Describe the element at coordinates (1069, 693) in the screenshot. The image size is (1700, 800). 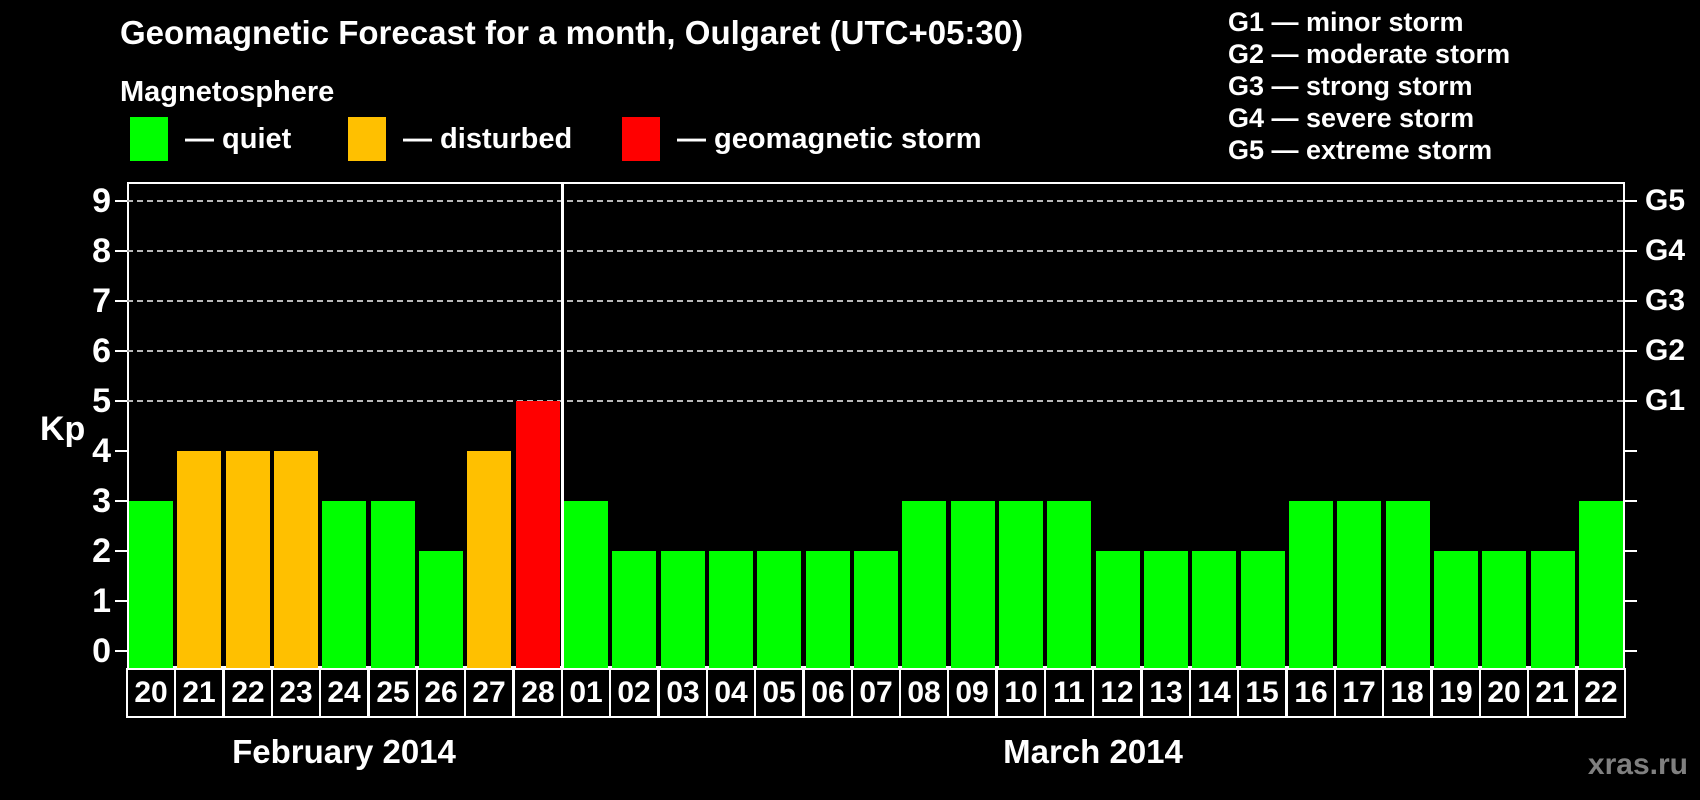
I see `day-label: 11` at that location.